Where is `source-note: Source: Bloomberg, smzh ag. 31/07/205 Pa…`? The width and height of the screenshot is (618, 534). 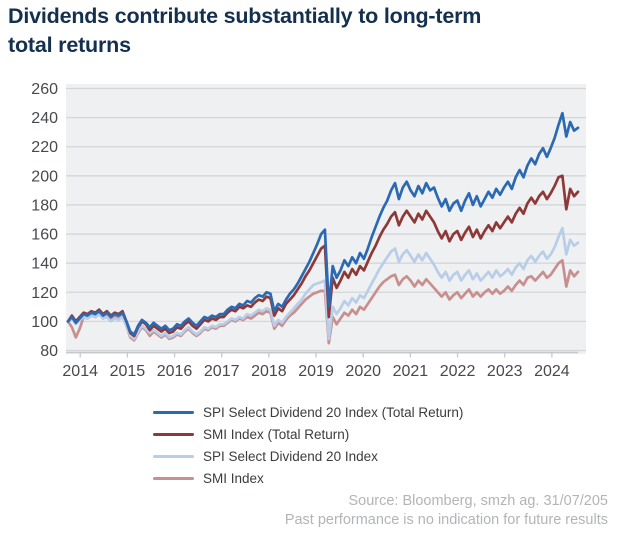
source-note: Source: Bloomberg, smzh ag. 31/07/205 Pa… is located at coordinates (446, 510).